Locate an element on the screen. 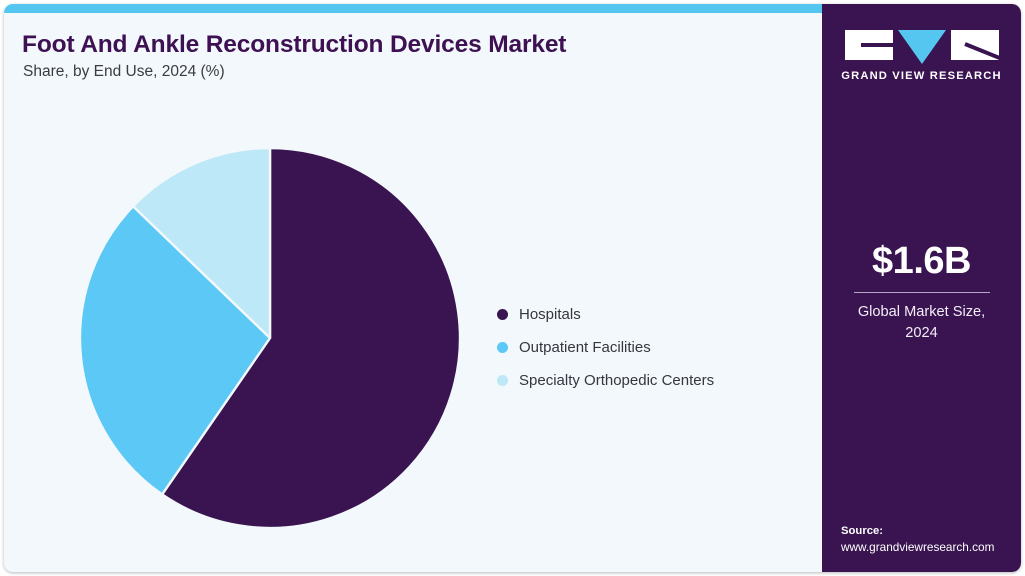 The width and height of the screenshot is (1025, 576). logo-marks is located at coordinates (921, 47).